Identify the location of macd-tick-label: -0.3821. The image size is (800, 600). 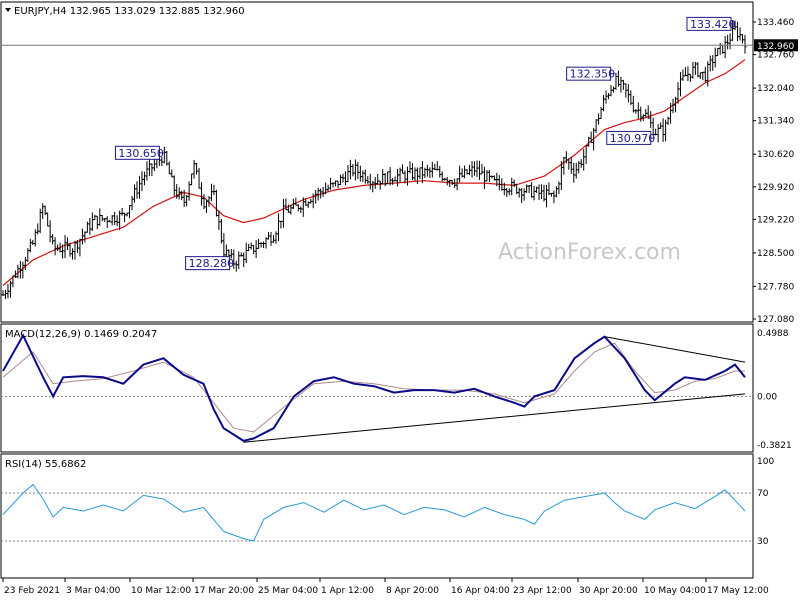
(774, 446).